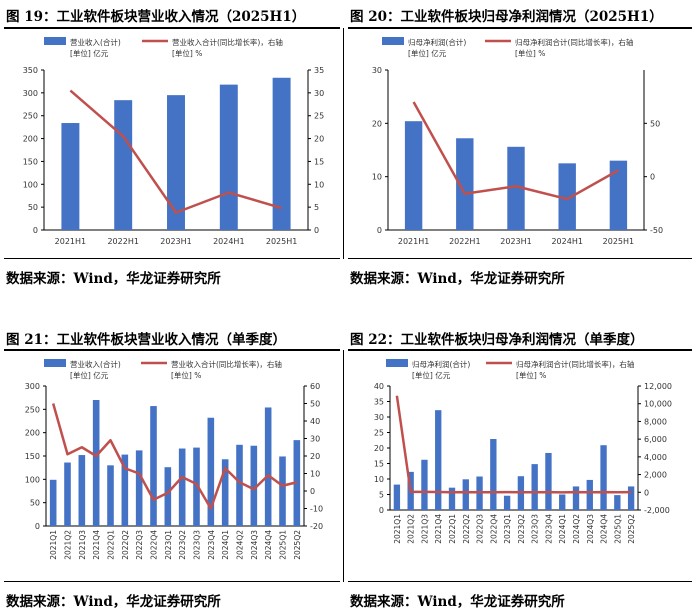 The width and height of the screenshot is (696, 615). What do you see at coordinates (379, 448) in the screenshot?
I see `y-tick-label: 20` at bounding box center [379, 448].